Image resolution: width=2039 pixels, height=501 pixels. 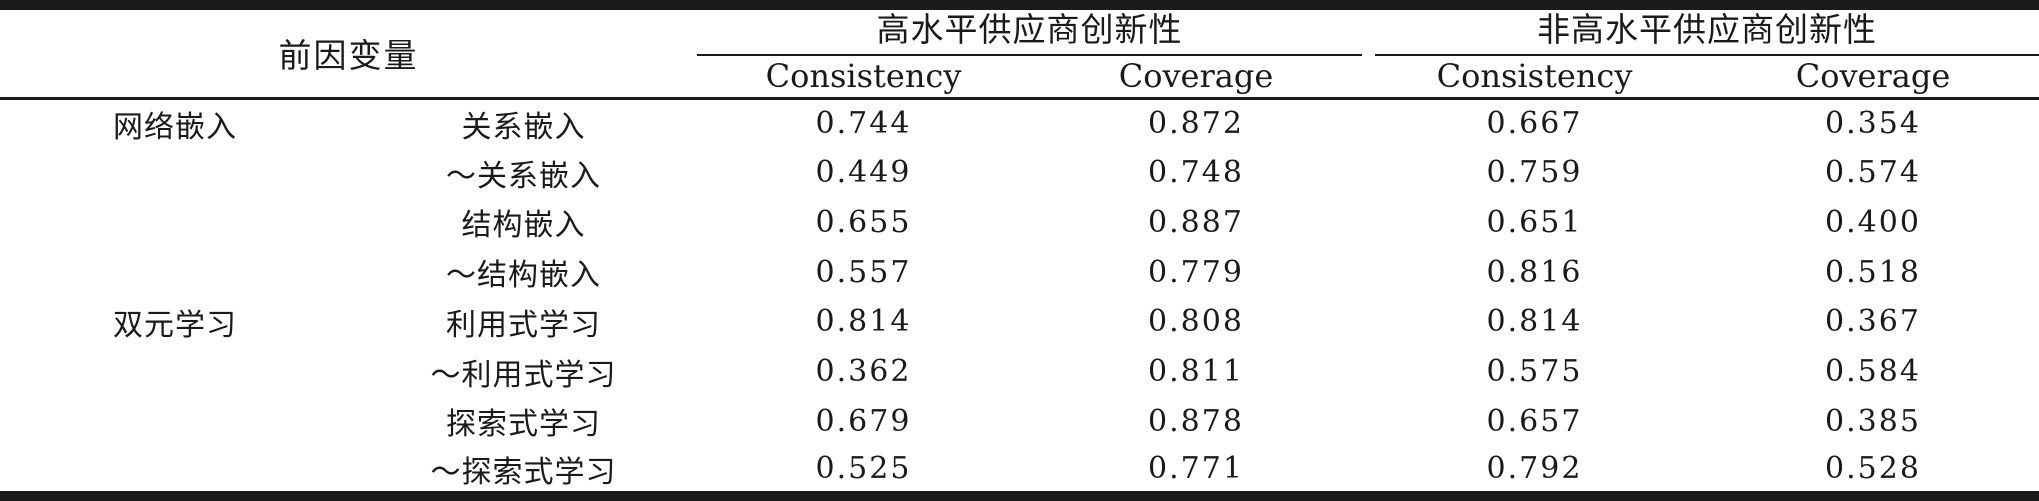 I want to click on nonhigh-consistency-cell: 0.759, so click(x=1534, y=173).